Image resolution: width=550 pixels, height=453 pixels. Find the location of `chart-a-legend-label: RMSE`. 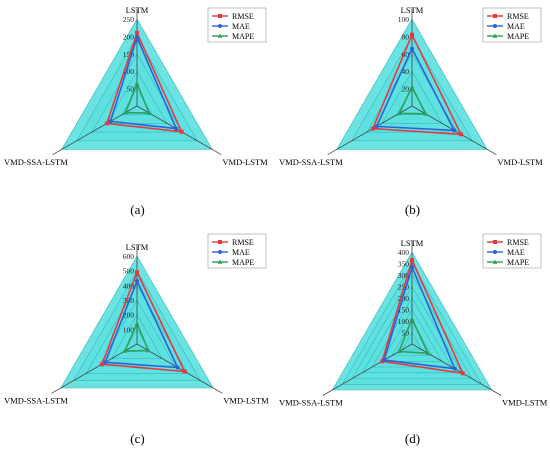

chart-a-legend-label: RMSE is located at coordinates (243, 16).